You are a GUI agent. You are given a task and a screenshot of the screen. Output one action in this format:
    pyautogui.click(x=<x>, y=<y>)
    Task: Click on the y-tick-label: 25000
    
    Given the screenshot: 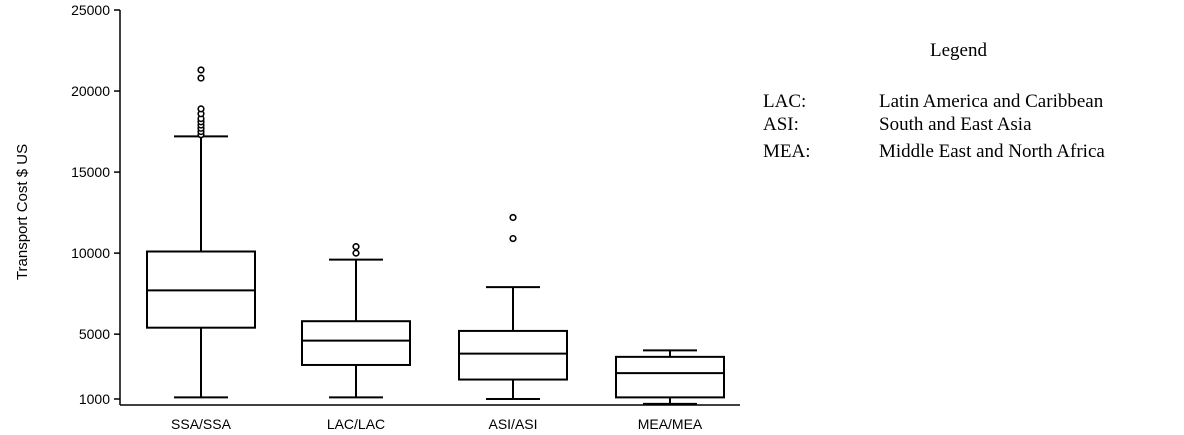 What is the action you would take?
    pyautogui.click(x=90, y=10)
    